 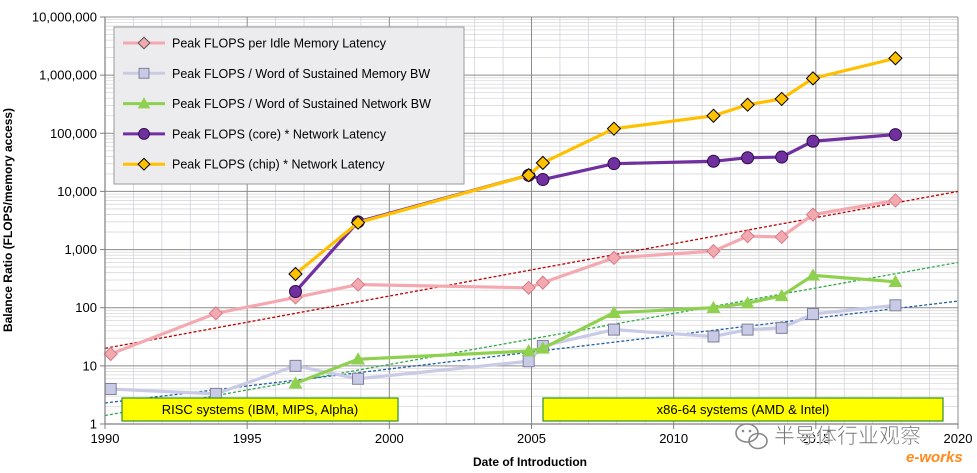 I want to click on legend-label: Peak FLOPS per Idle Memory Latency, so click(x=279, y=44).